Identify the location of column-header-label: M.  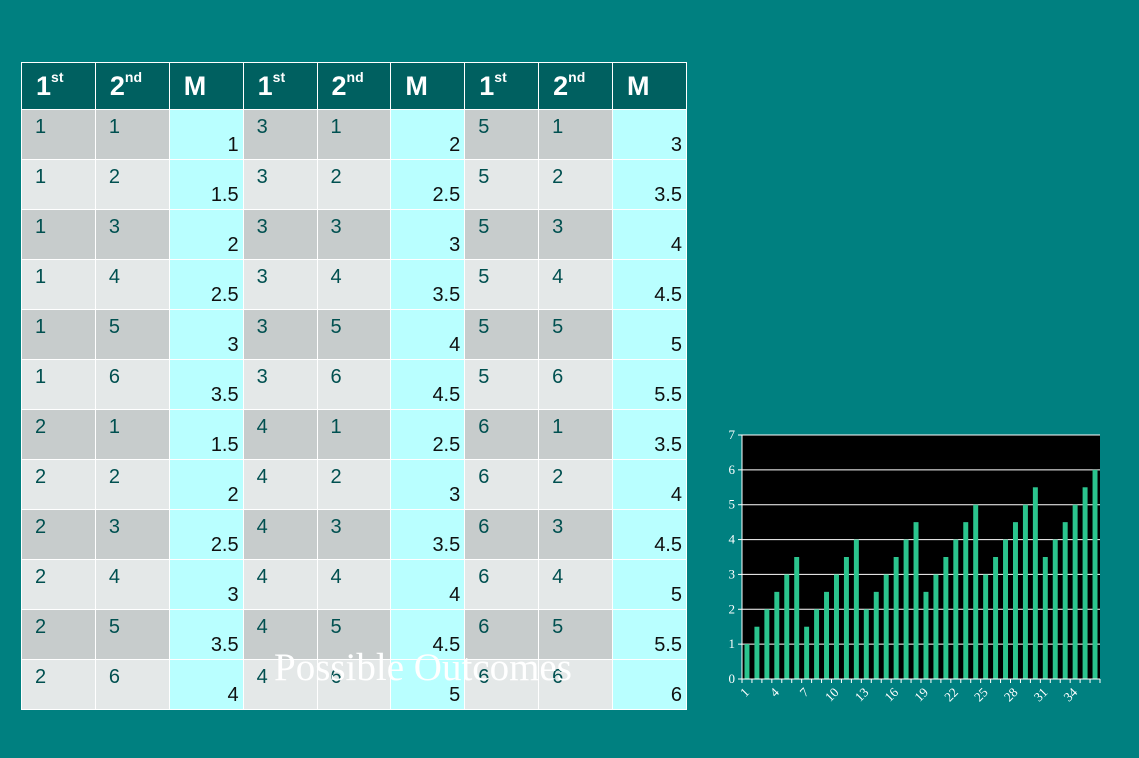
(638, 85).